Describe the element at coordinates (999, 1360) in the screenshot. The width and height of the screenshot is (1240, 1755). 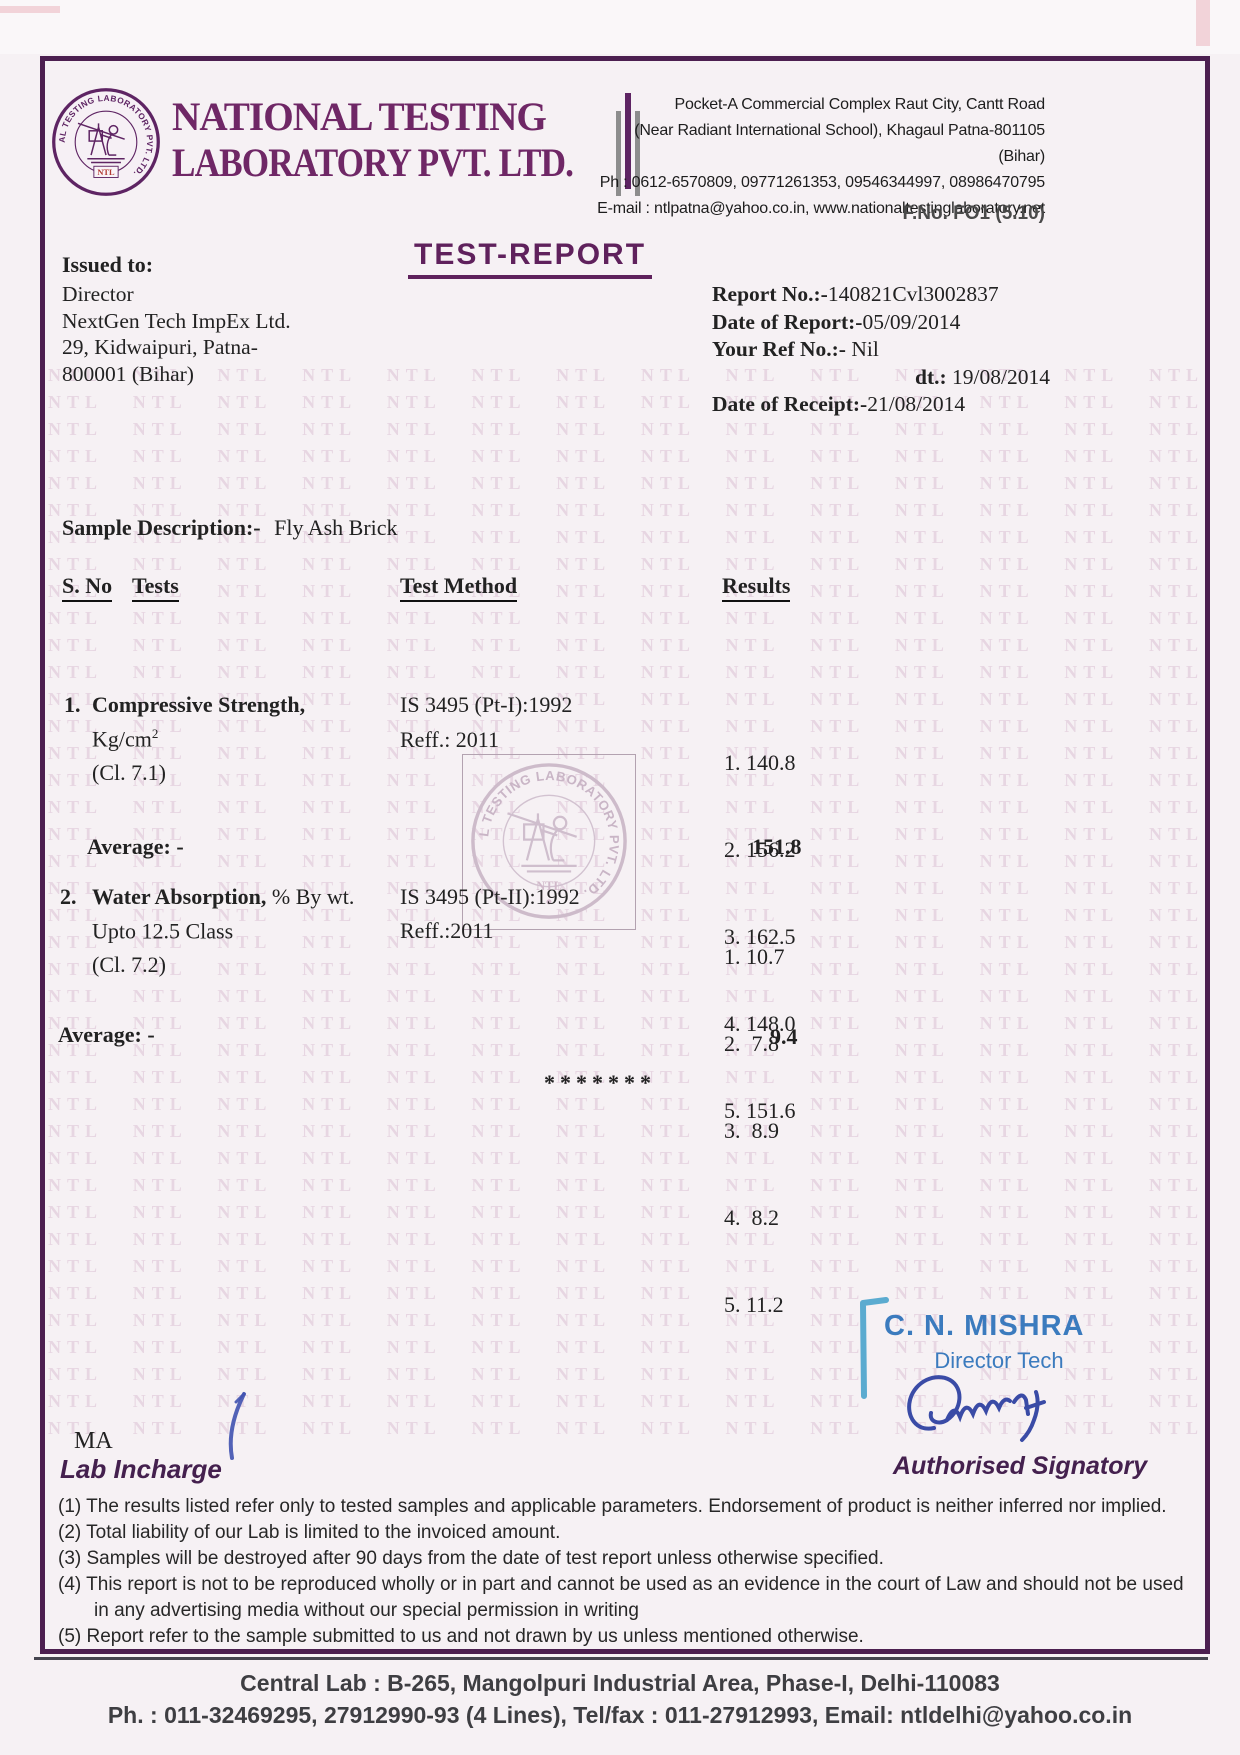
I see `director-title-stamp: Director Tech` at that location.